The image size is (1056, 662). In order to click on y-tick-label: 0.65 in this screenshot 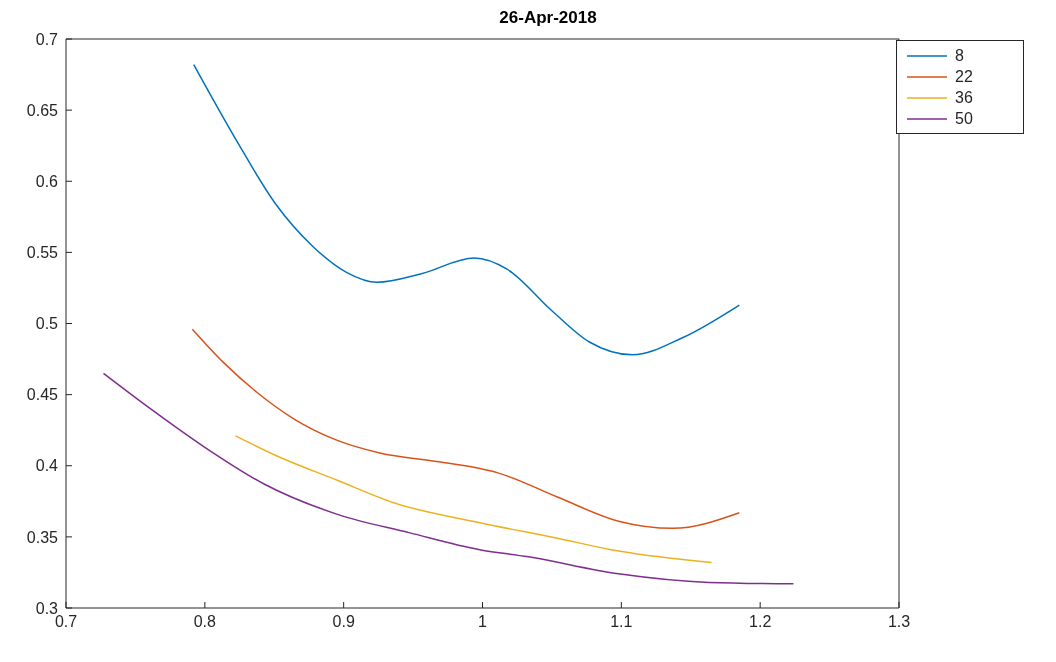, I will do `click(42, 110)`.